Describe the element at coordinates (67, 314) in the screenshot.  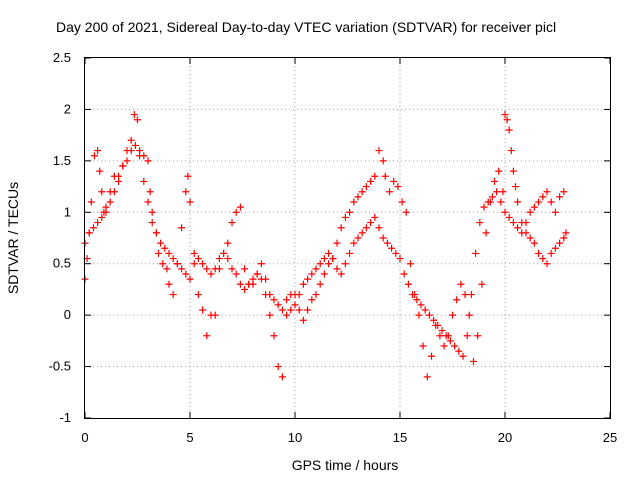
I see `y-tick-label: 0` at that location.